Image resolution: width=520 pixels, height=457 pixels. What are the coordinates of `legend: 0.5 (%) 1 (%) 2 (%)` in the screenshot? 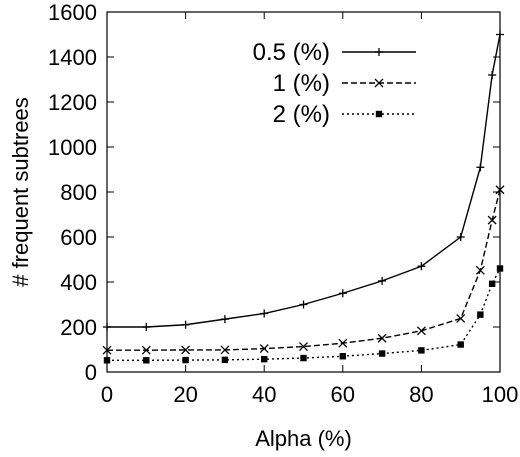 It's located at (334, 83).